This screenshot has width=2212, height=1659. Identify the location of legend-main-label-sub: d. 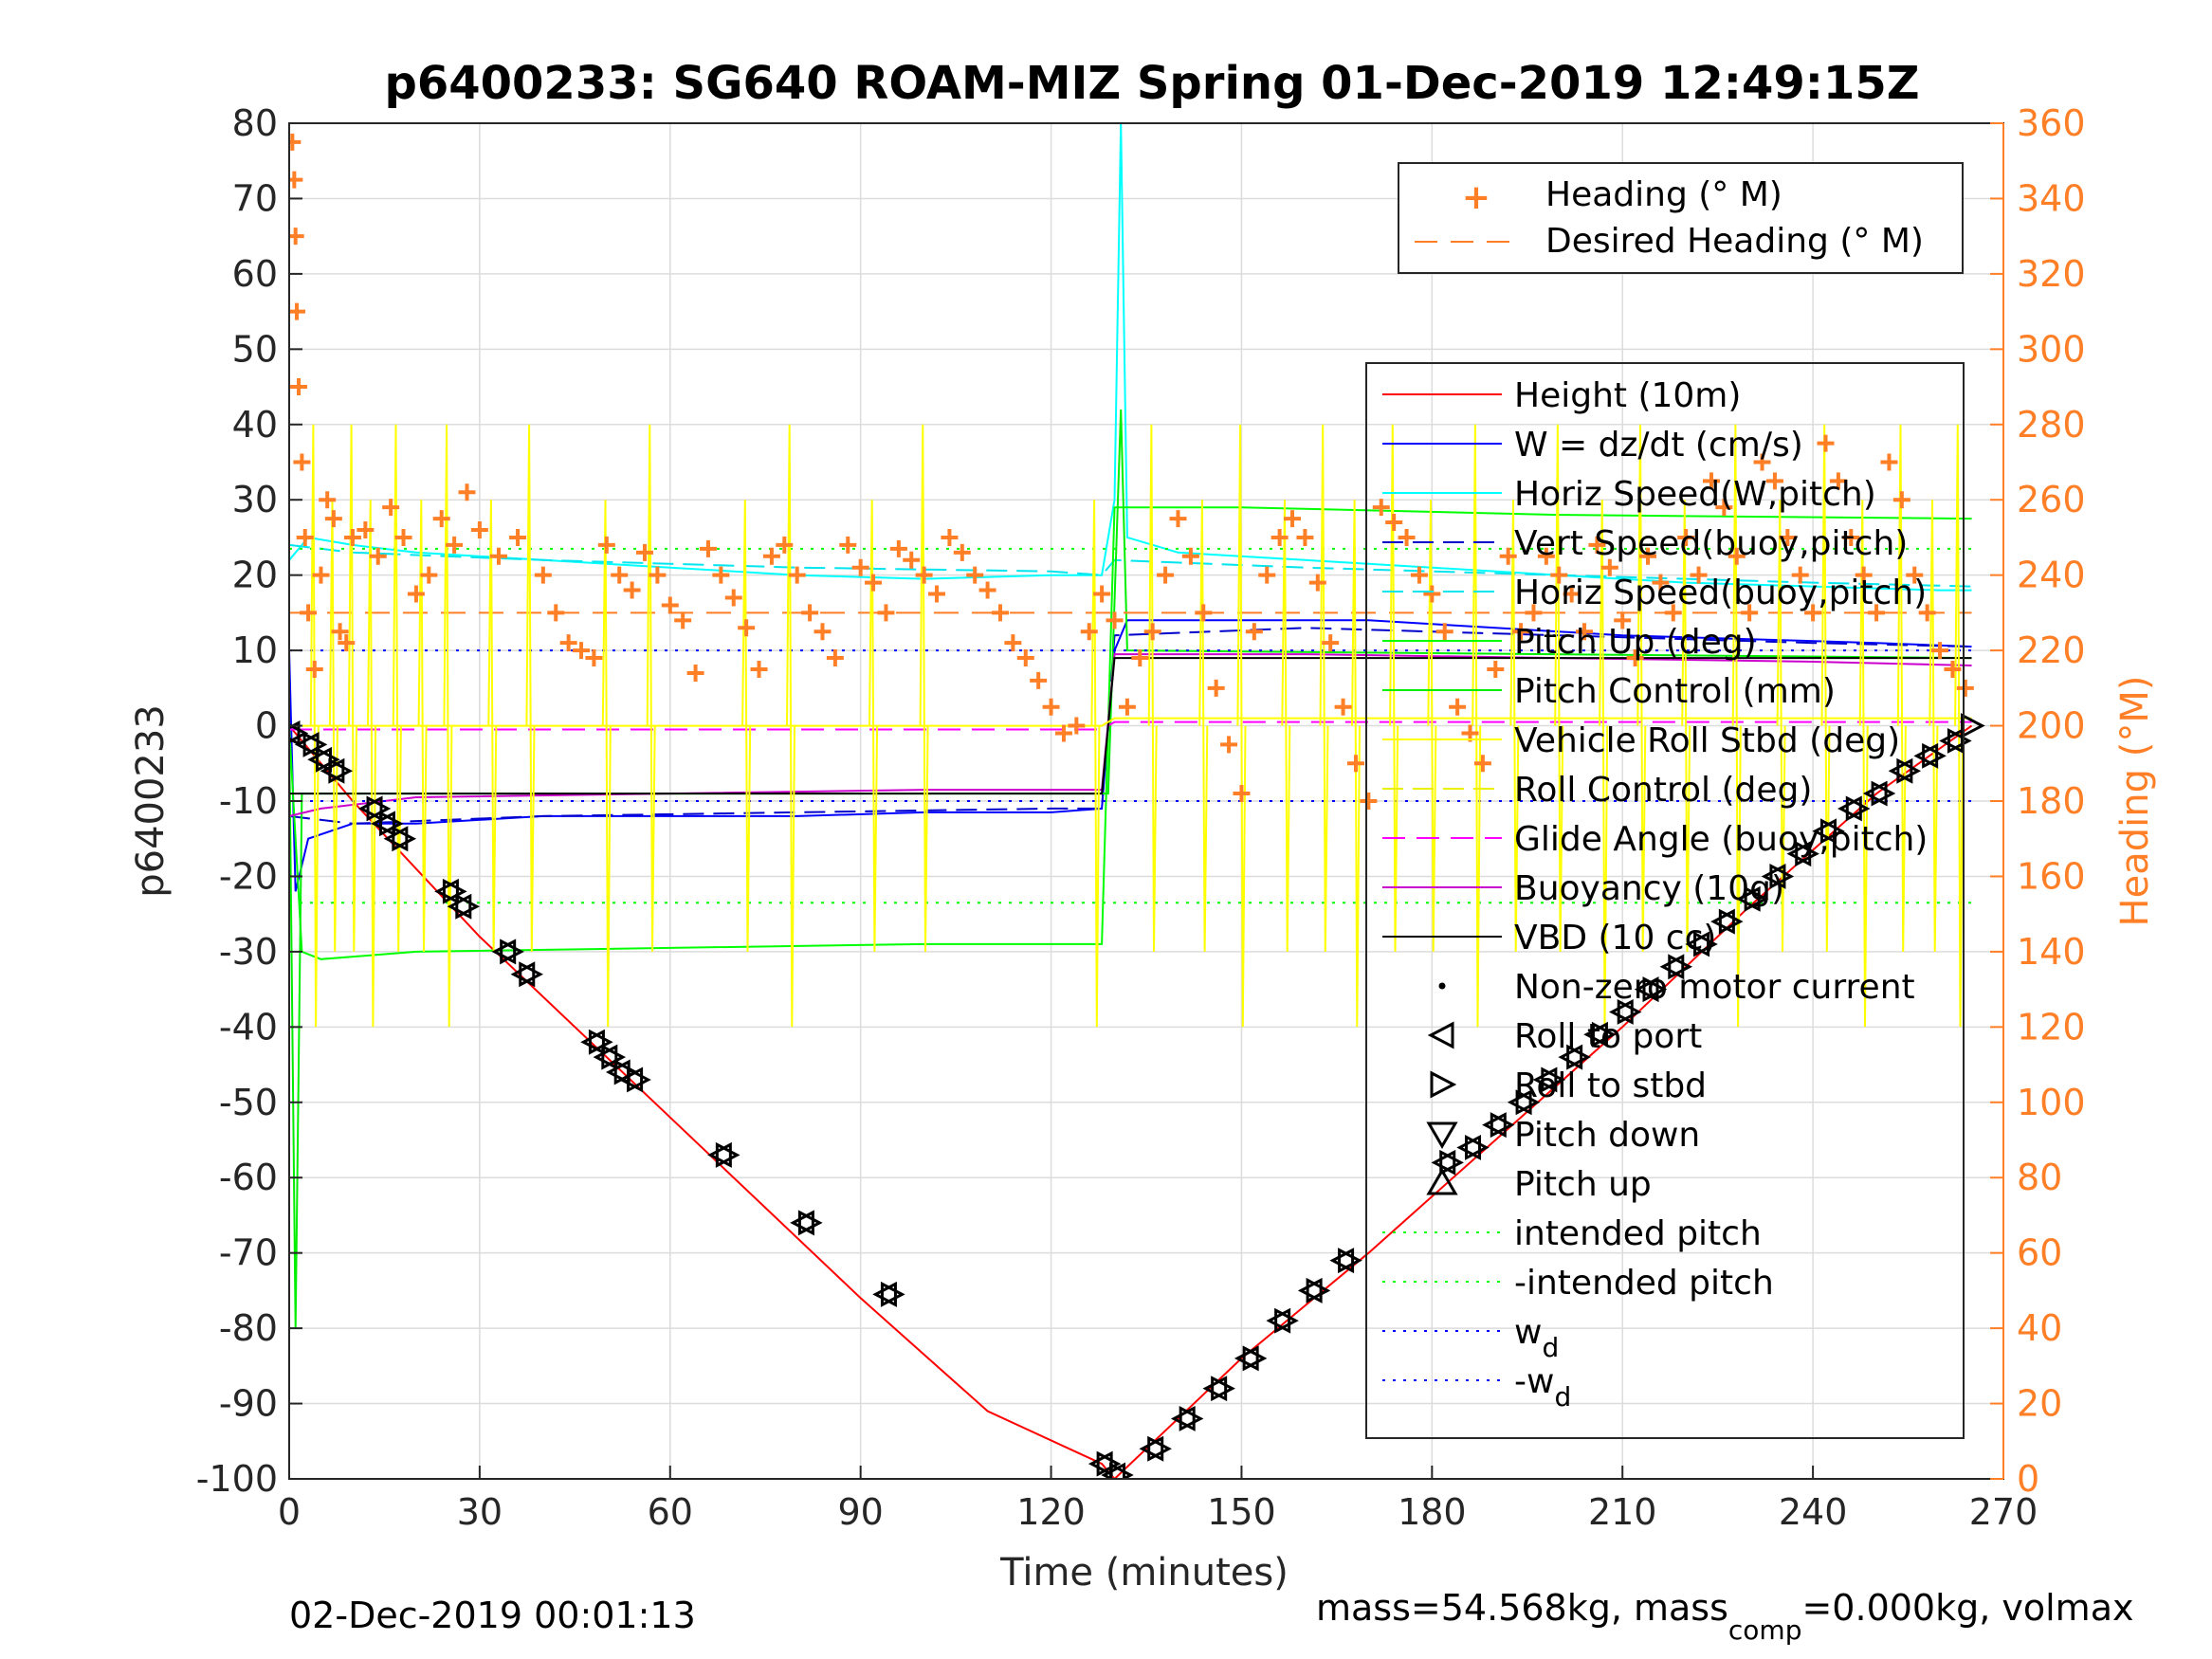
(1562, 1397).